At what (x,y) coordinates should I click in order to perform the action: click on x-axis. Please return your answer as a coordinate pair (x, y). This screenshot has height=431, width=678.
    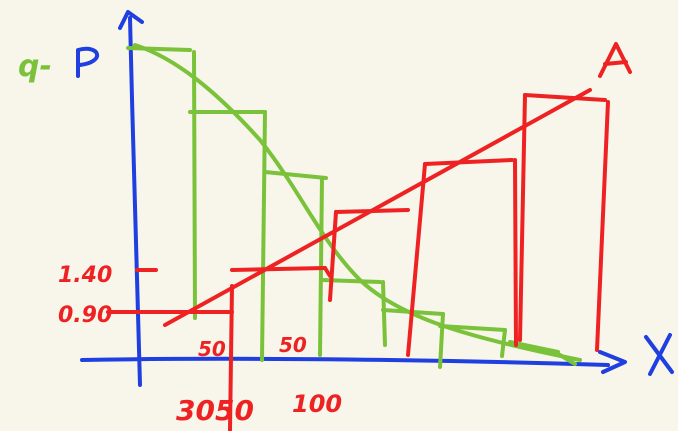
    Looking at the image, I should click on (345, 361).